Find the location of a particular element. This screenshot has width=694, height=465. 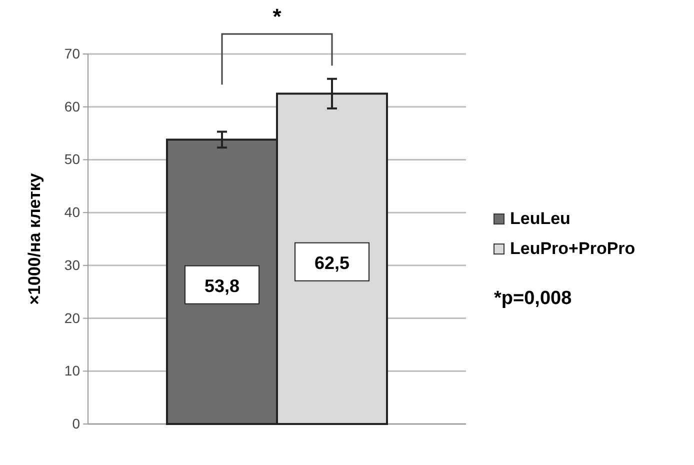

data-label: 62,5 is located at coordinates (332, 262).